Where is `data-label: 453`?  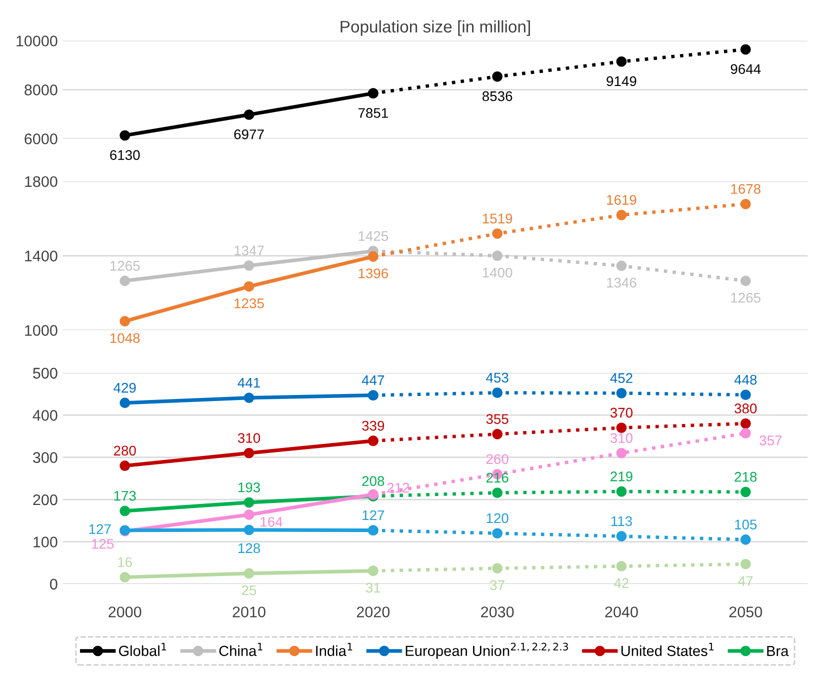
data-label: 453 is located at coordinates (497, 377).